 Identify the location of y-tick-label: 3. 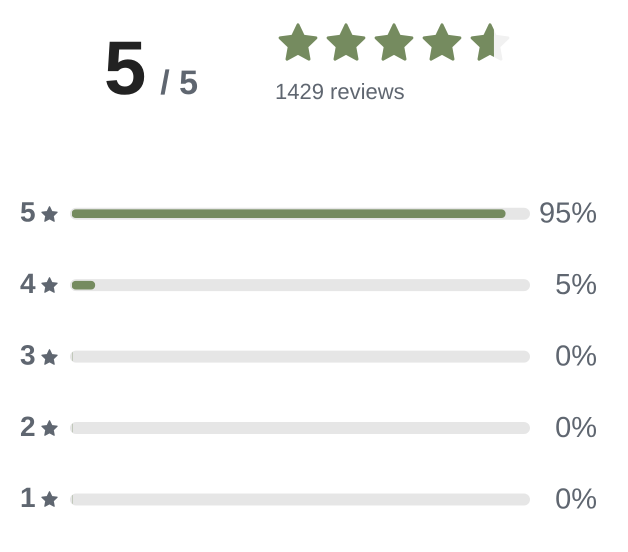
(28, 354).